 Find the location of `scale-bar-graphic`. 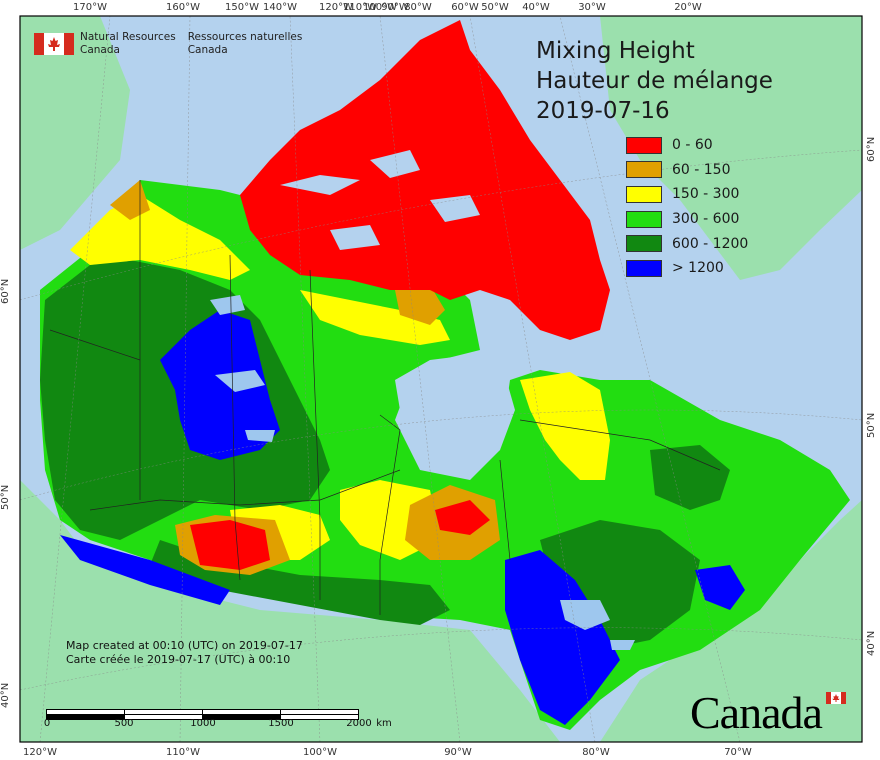

scale-bar-graphic is located at coordinates (202, 714).